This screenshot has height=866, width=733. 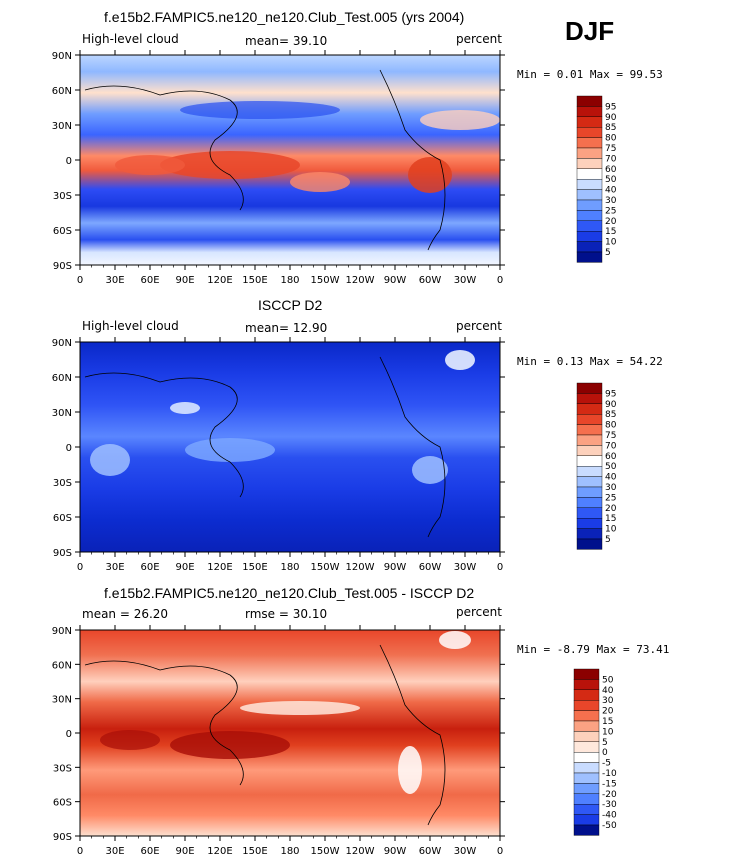 I want to click on colorbar-label: 25, so click(x=610, y=498).